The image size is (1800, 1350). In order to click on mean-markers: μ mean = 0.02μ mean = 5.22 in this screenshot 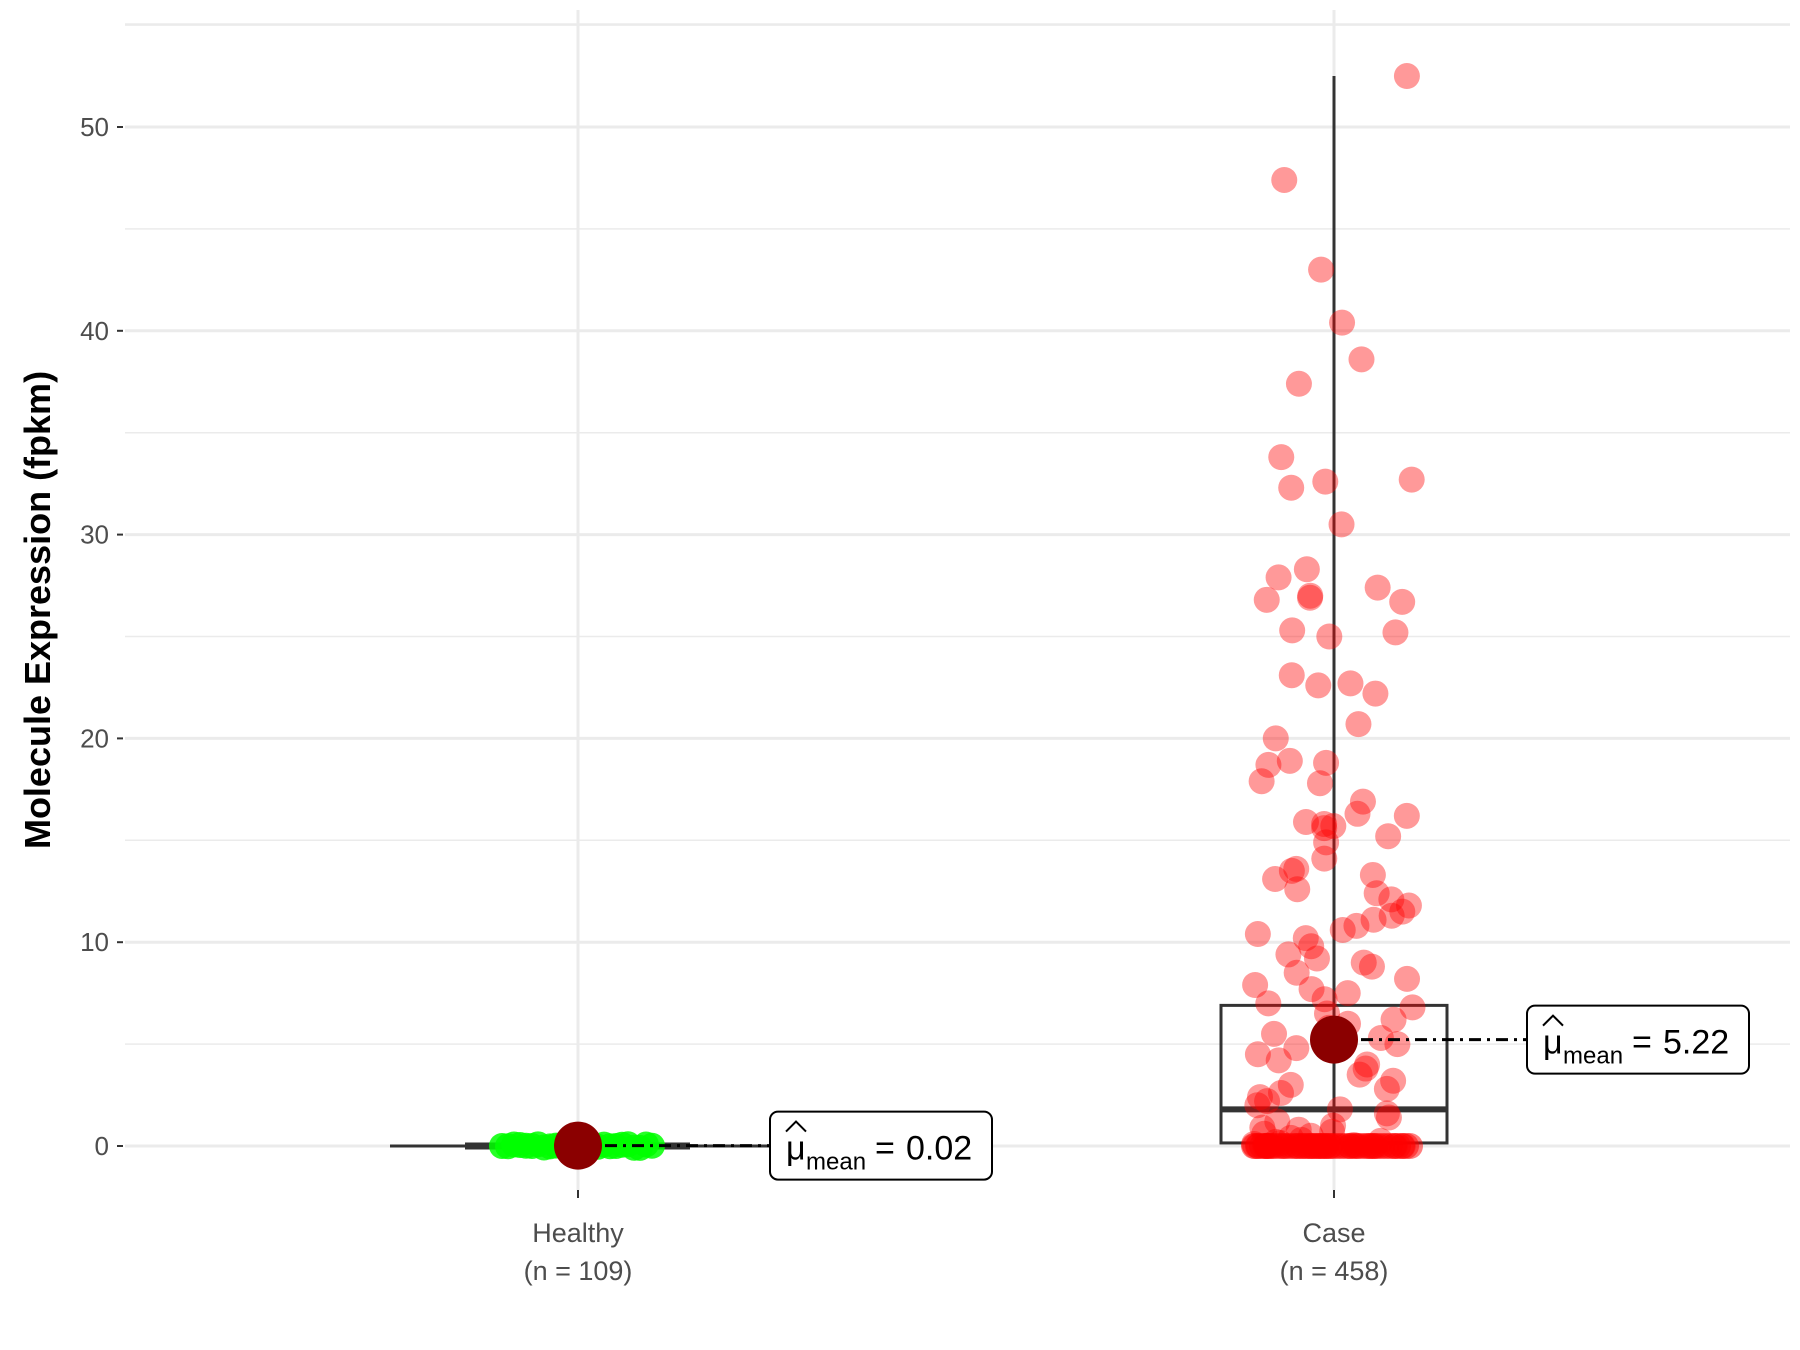, I will do `click(1152, 1092)`.